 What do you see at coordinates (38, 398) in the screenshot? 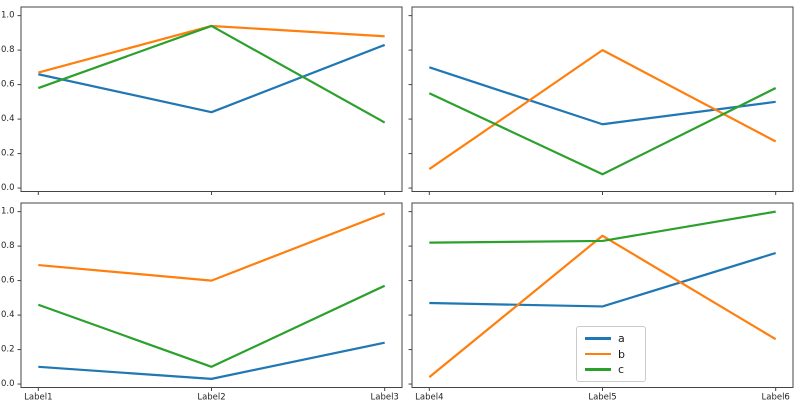
I see `x-tick-label: Label1` at bounding box center [38, 398].